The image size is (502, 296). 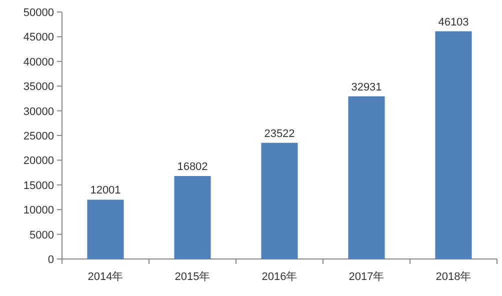 I want to click on ytick: 0, so click(x=51, y=260).